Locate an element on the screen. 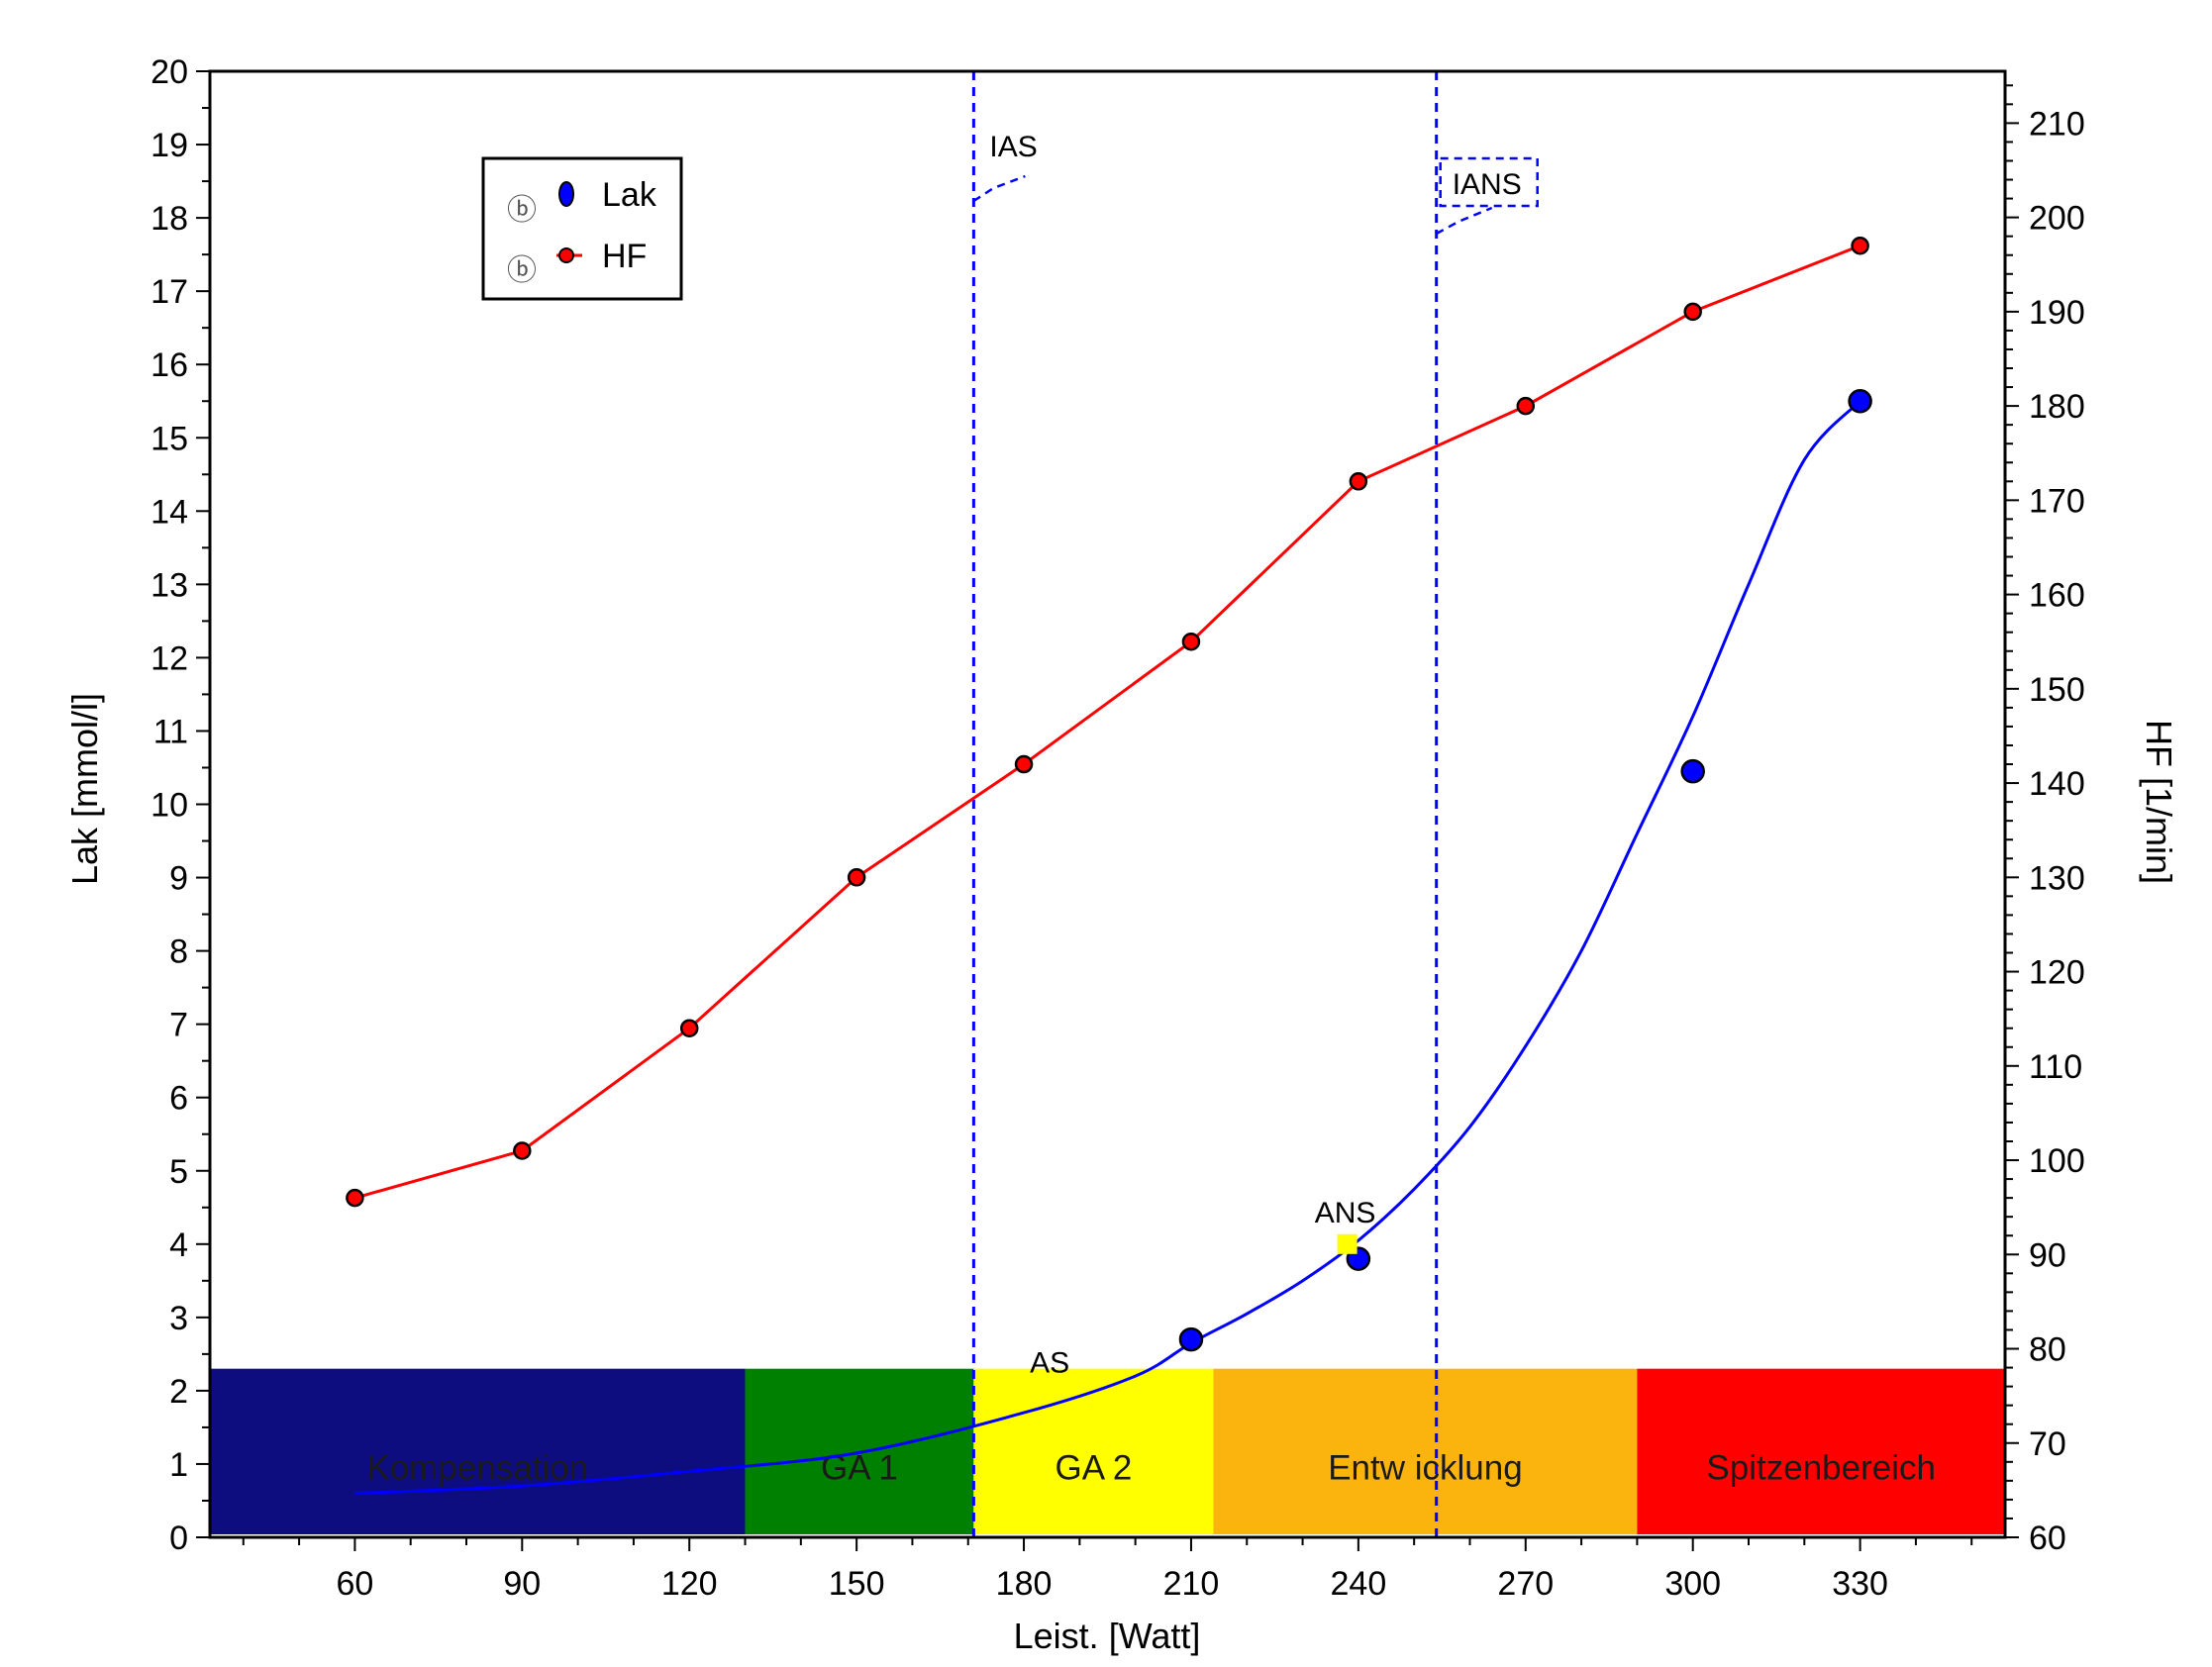 The height and width of the screenshot is (1667, 2212). x-tick-label: 330 is located at coordinates (1860, 1584).